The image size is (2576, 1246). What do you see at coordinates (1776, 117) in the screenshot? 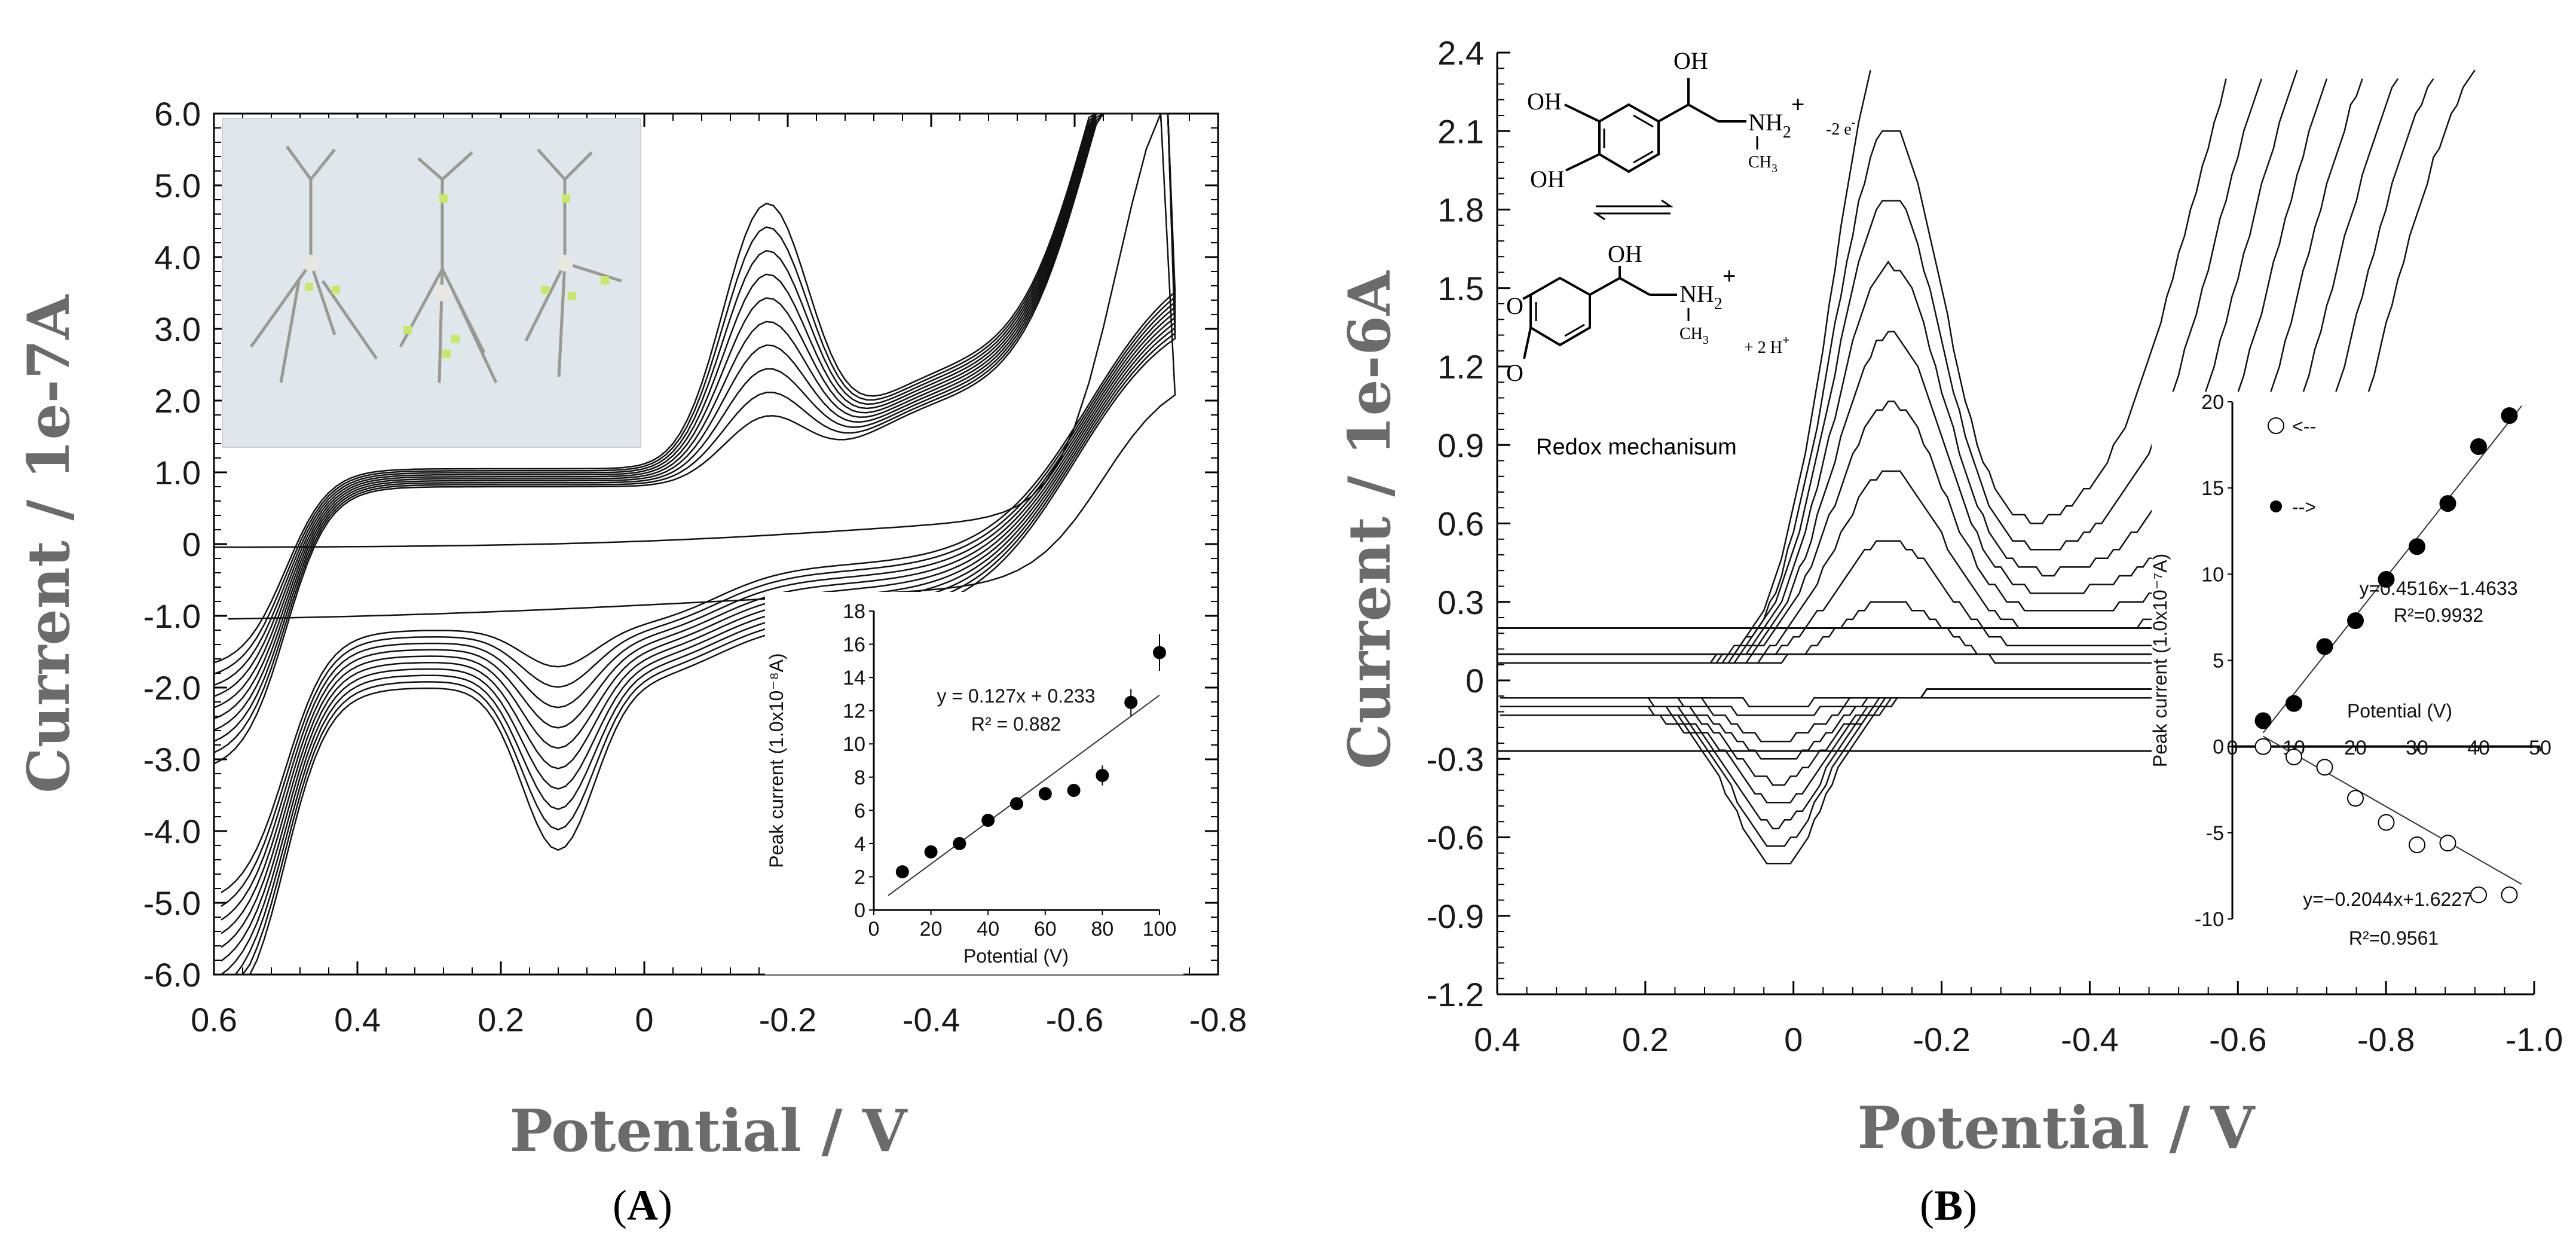
I see `amine-label: NH2+` at bounding box center [1776, 117].